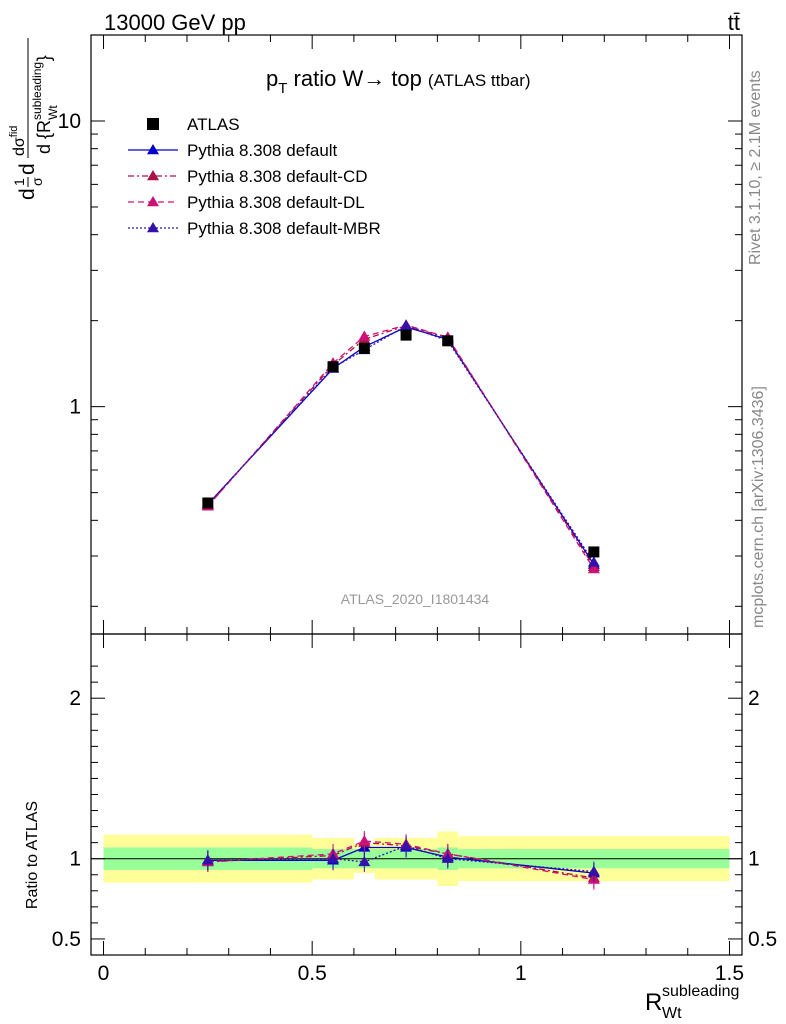  Describe the element at coordinates (153, 201) in the screenshot. I see `legend-marker-default_dl` at that location.